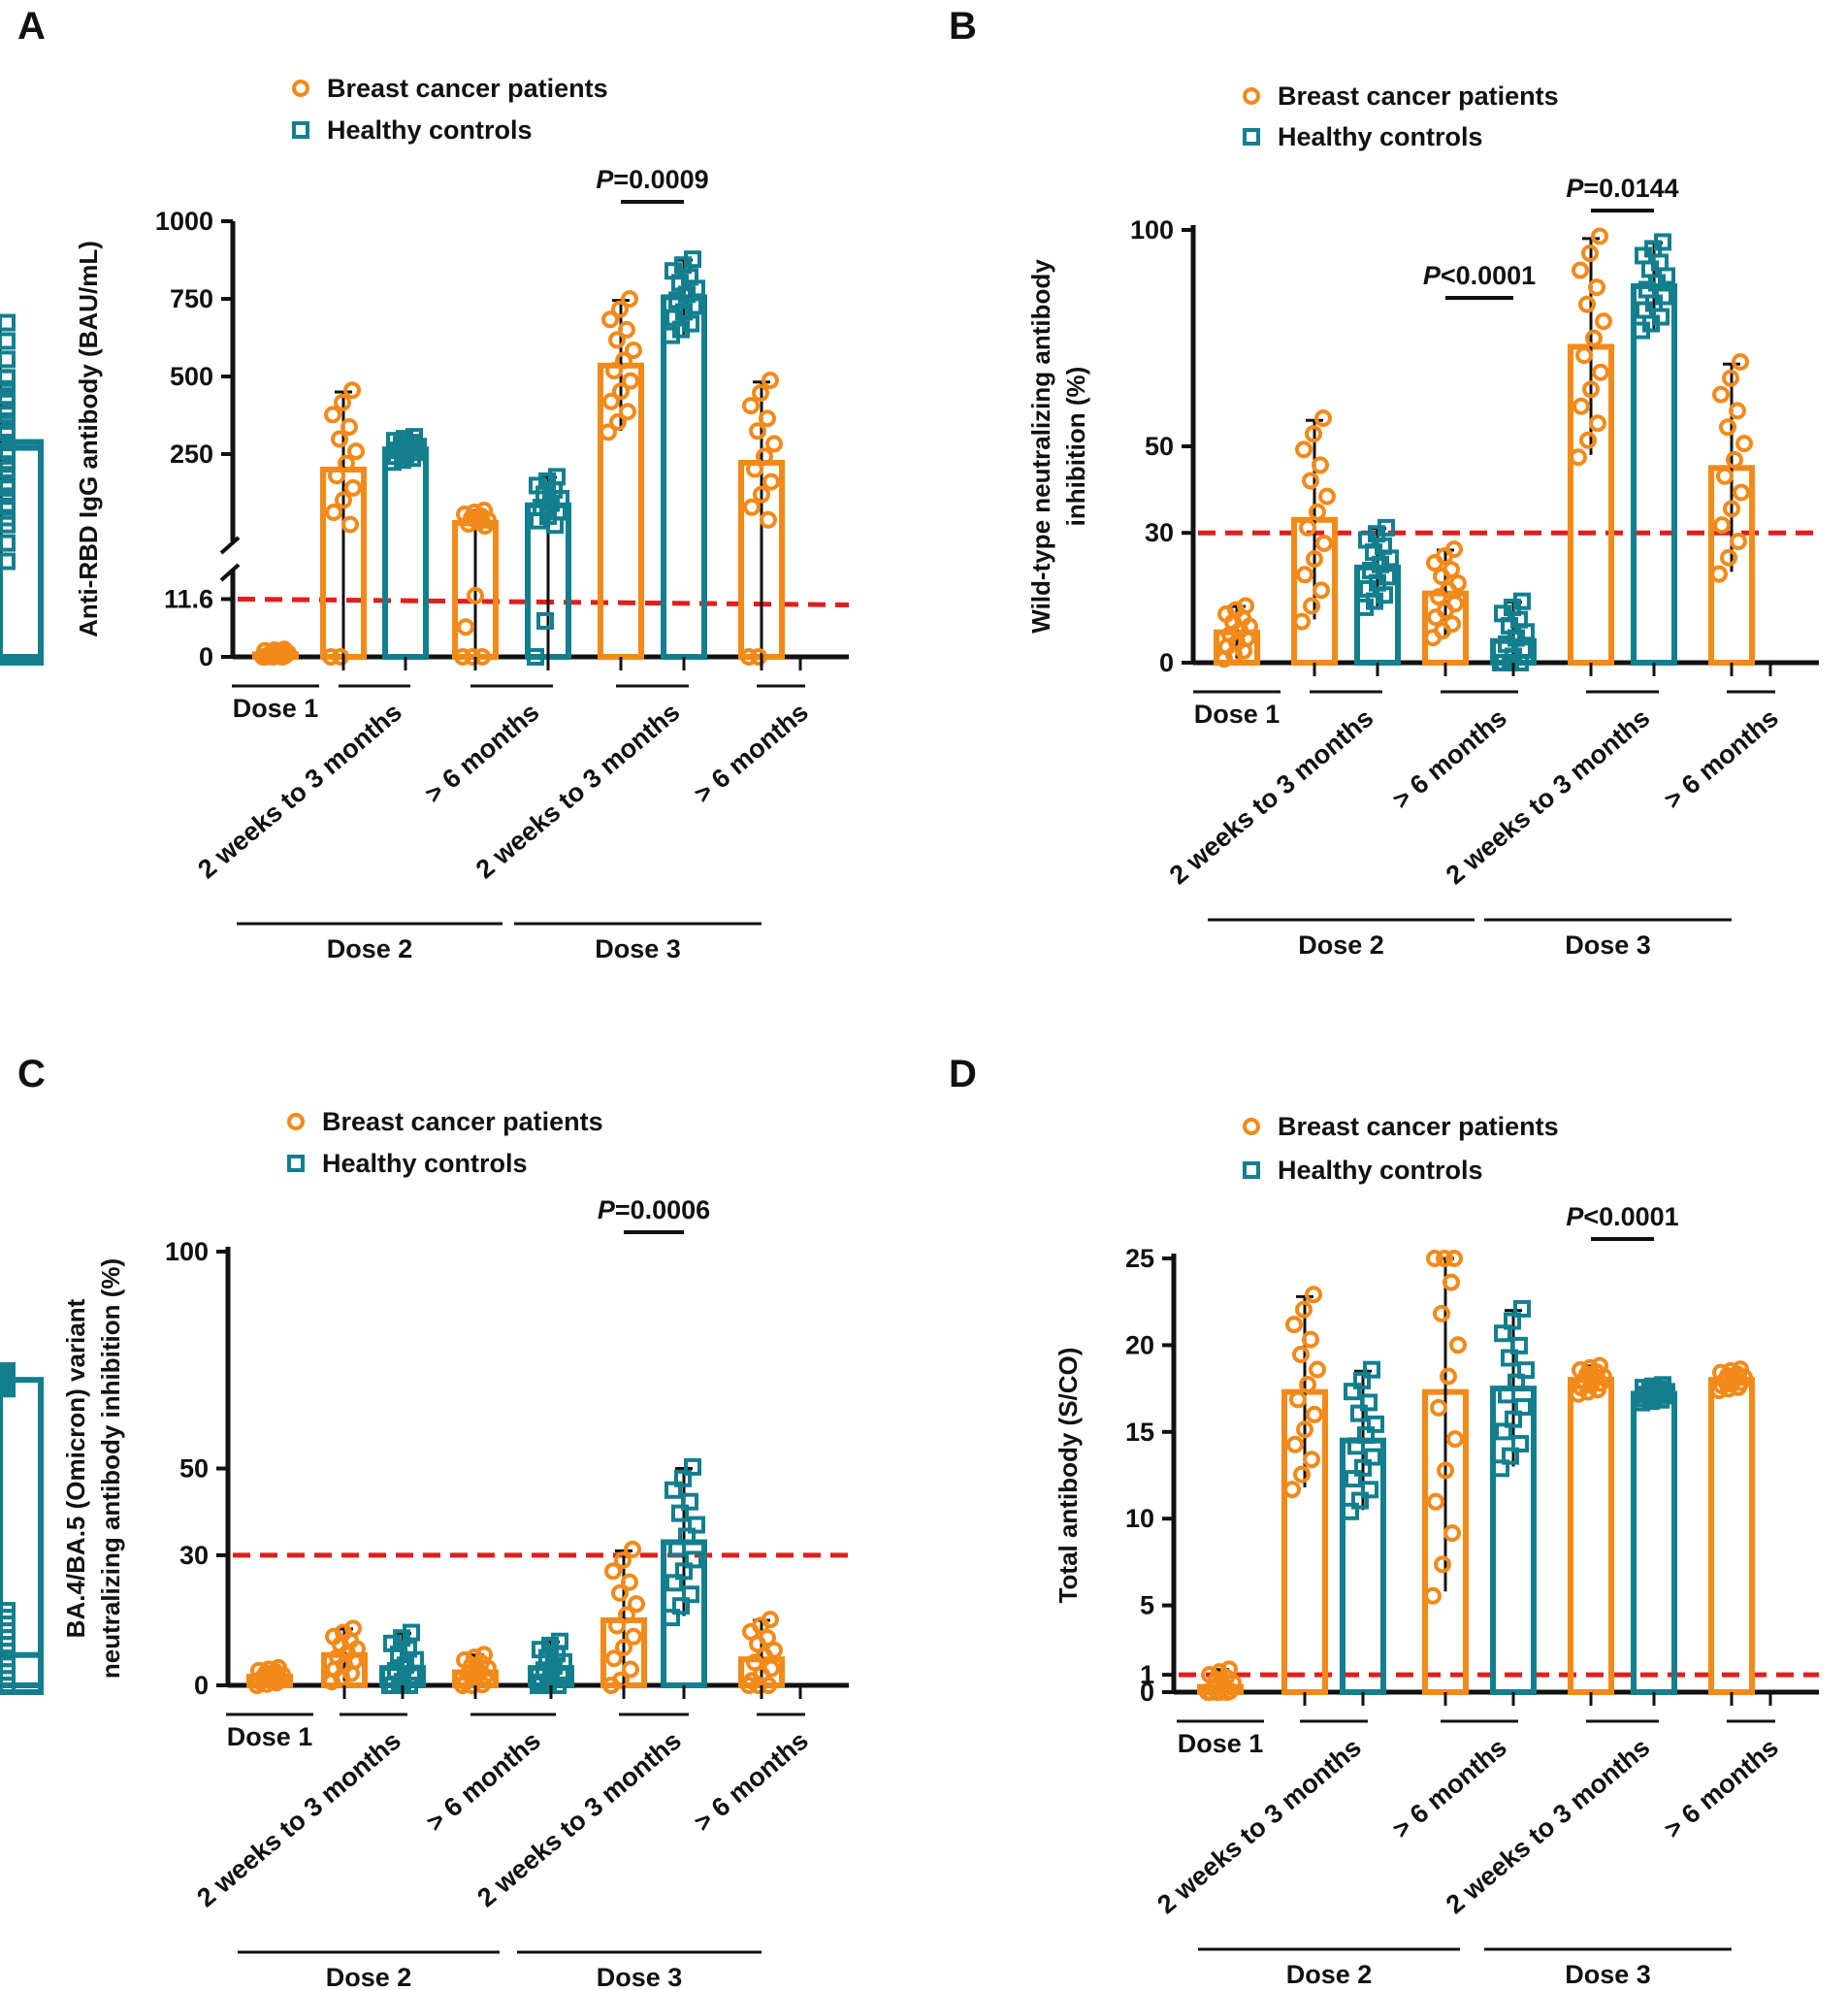  What do you see at coordinates (662, 1210) in the screenshot?
I see `p-value-text: =0.0006` at bounding box center [662, 1210].